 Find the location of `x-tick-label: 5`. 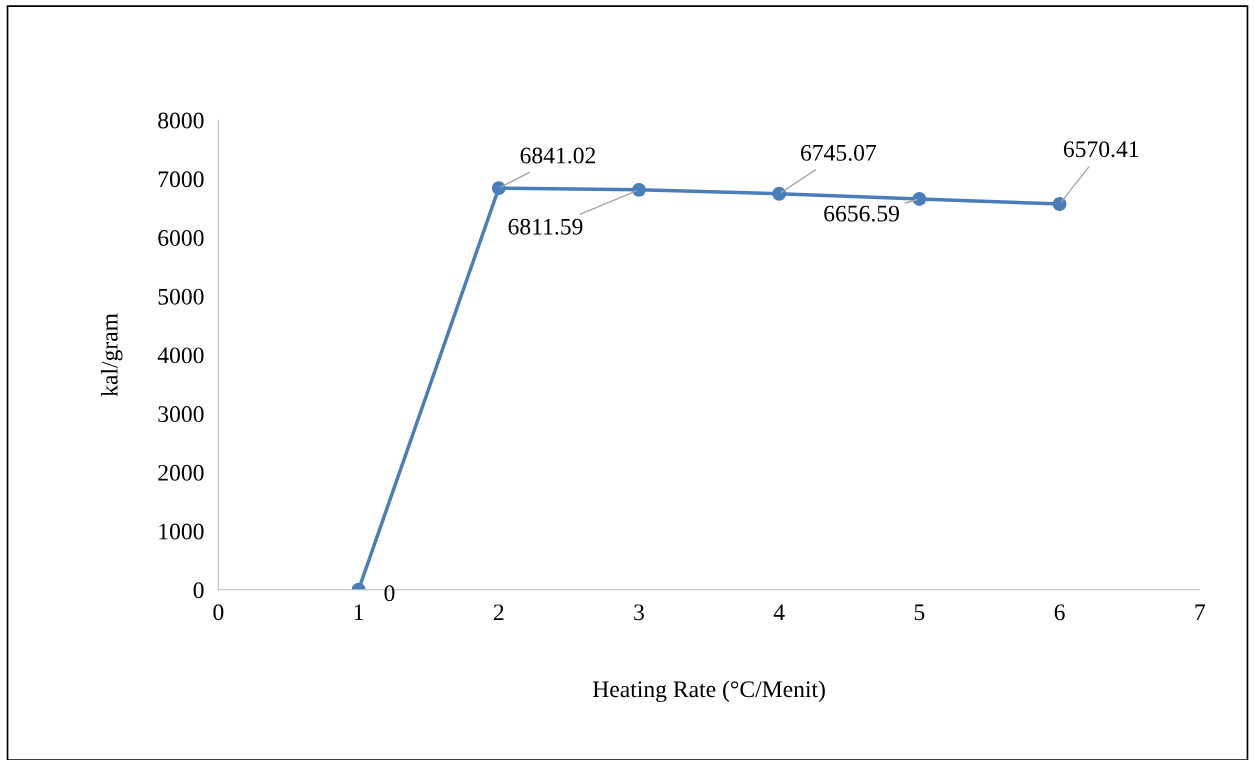

x-tick-label: 5 is located at coordinates (919, 612).